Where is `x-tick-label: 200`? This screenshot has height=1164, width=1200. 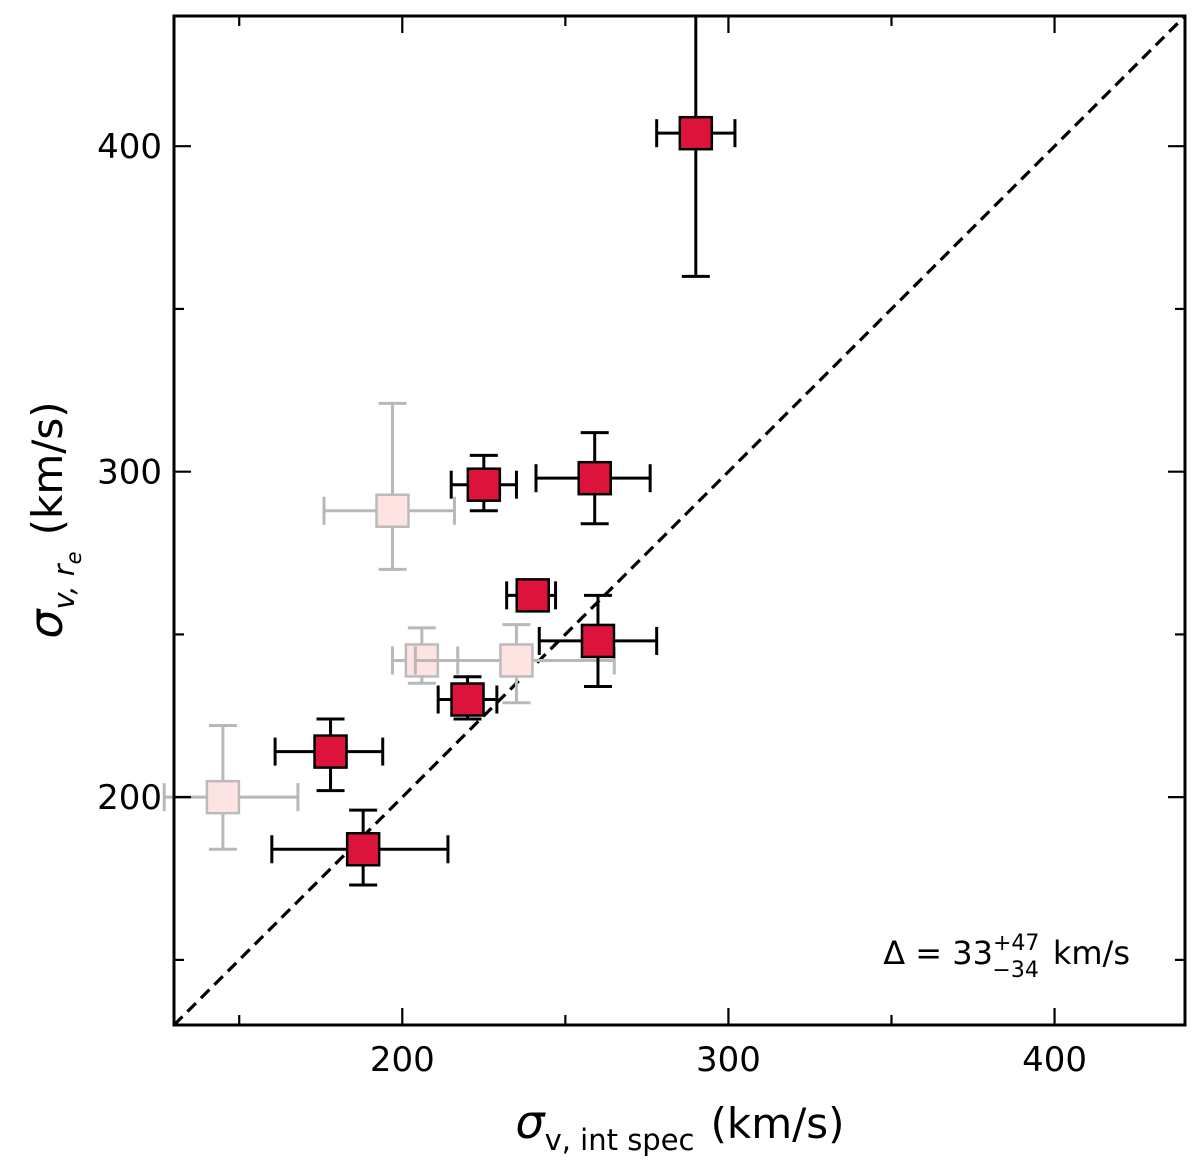 x-tick-label: 200 is located at coordinates (402, 1060).